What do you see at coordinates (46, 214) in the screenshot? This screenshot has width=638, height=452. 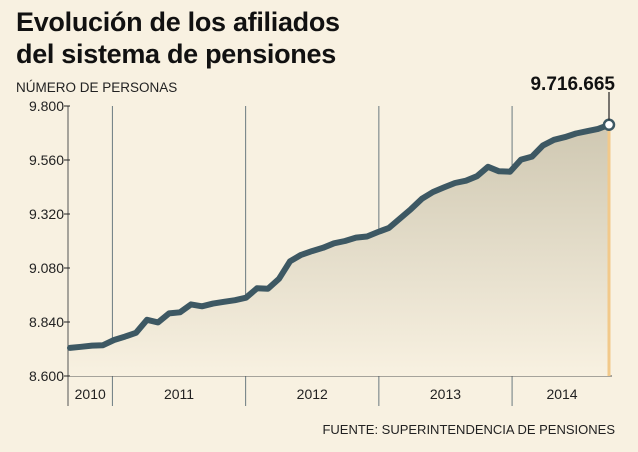 I see `y-tick-label: 9.320` at bounding box center [46, 214].